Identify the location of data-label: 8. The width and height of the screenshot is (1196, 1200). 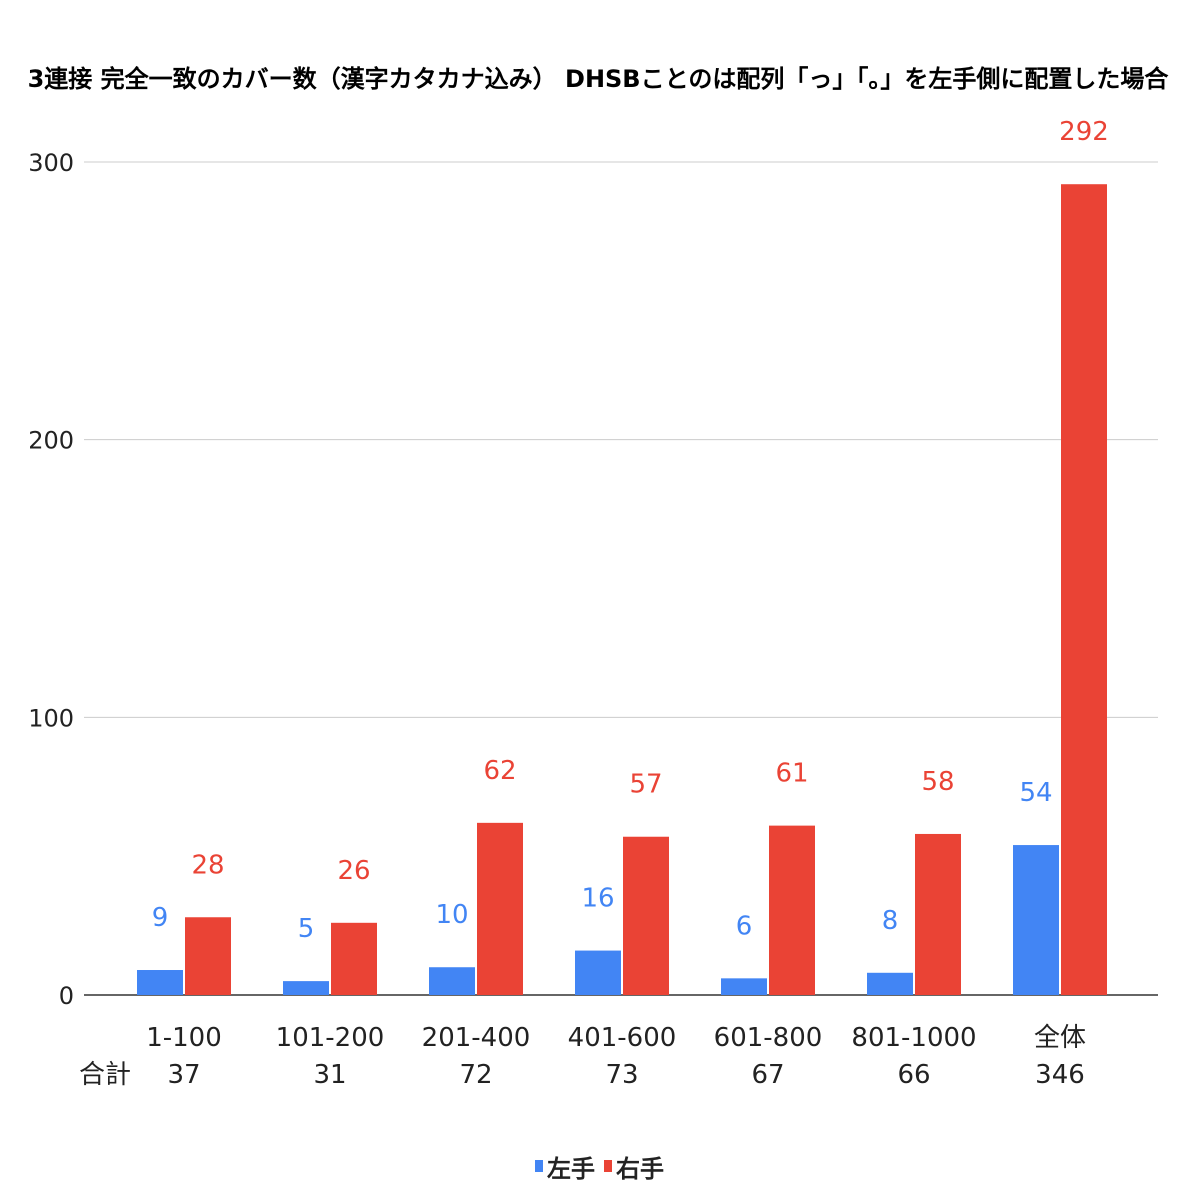
(890, 921).